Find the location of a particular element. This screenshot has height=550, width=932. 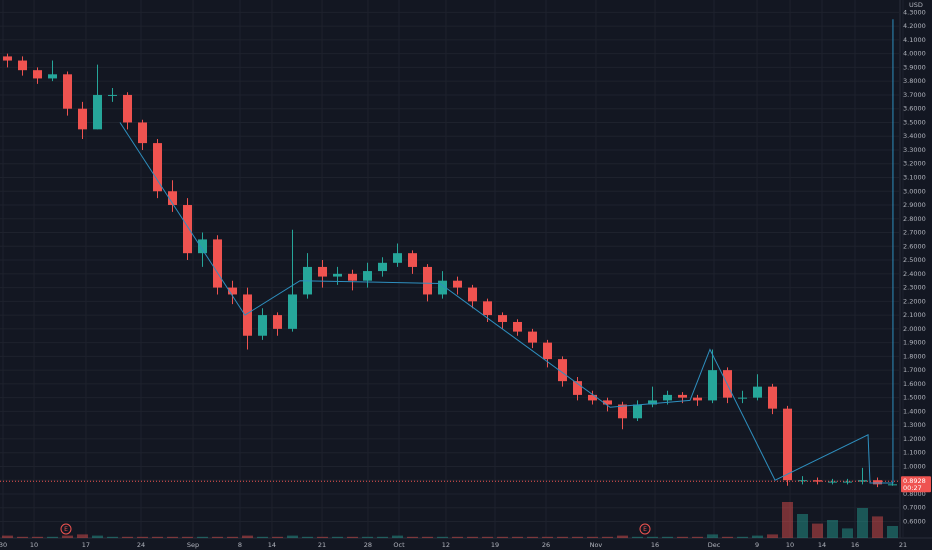

y-tick-label: 3.3000 is located at coordinates (914, 150).